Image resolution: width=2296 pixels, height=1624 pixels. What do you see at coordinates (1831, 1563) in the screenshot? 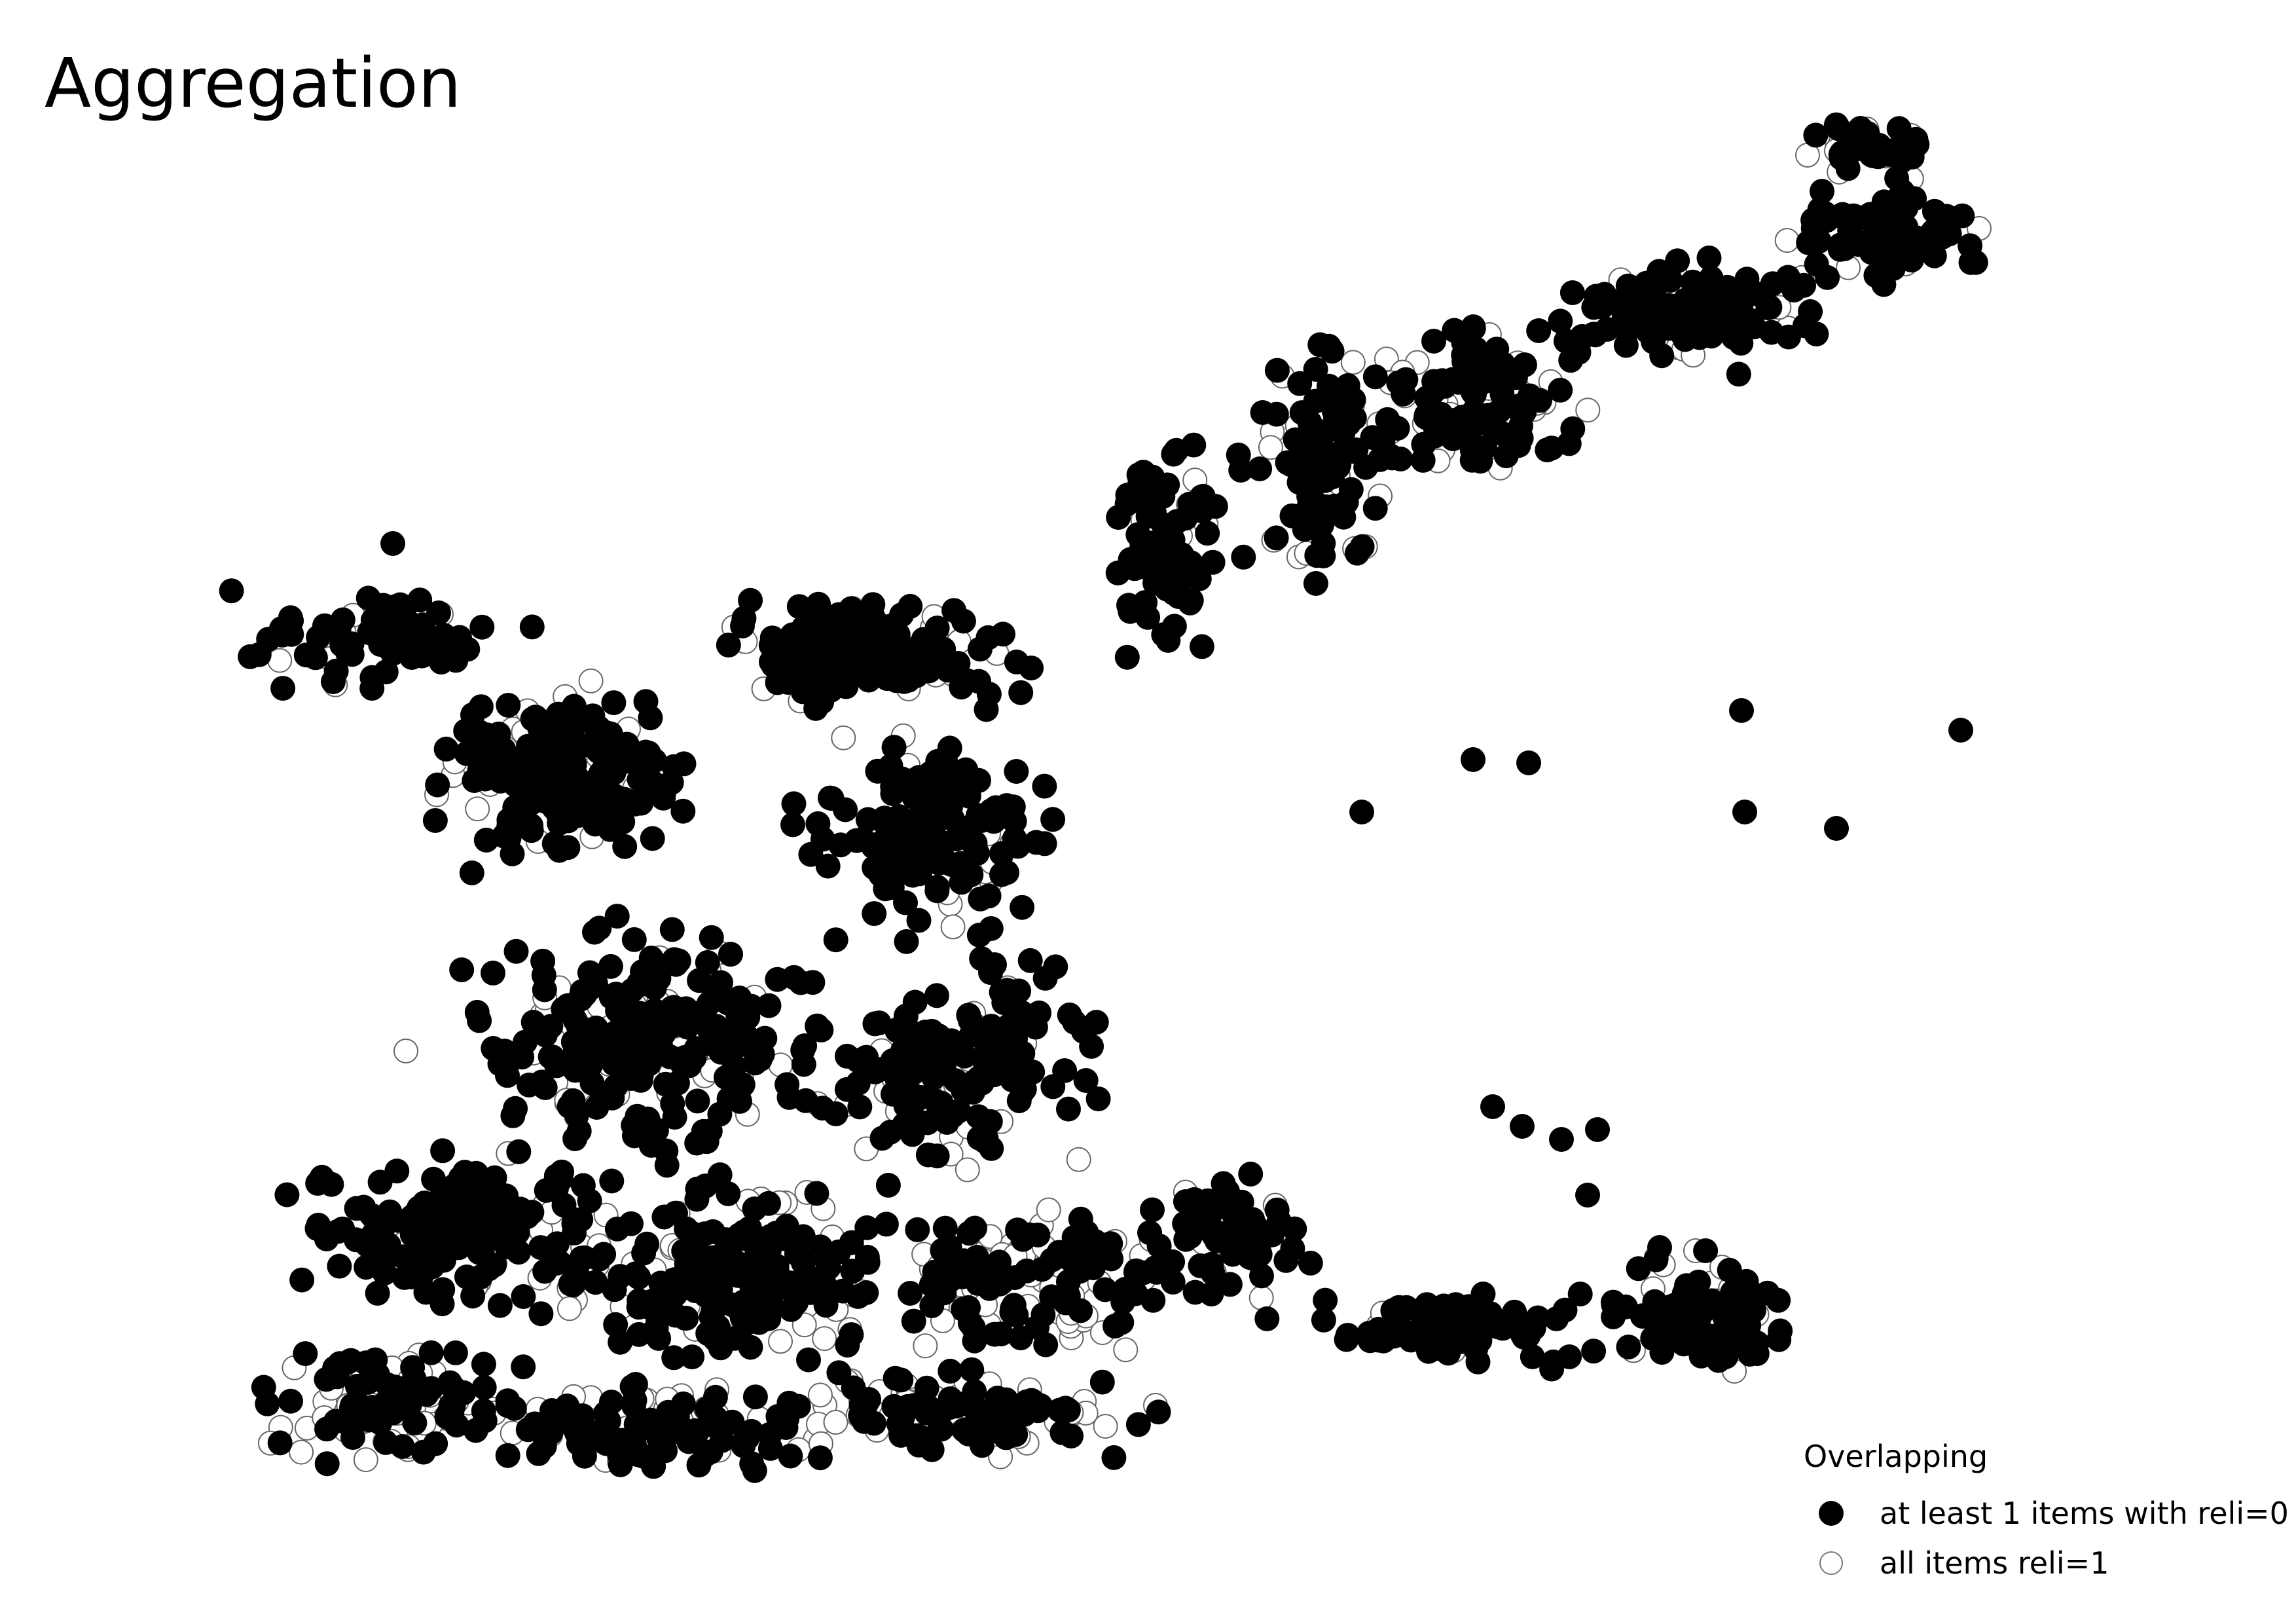
I see `open-circle-icon` at bounding box center [1831, 1563].